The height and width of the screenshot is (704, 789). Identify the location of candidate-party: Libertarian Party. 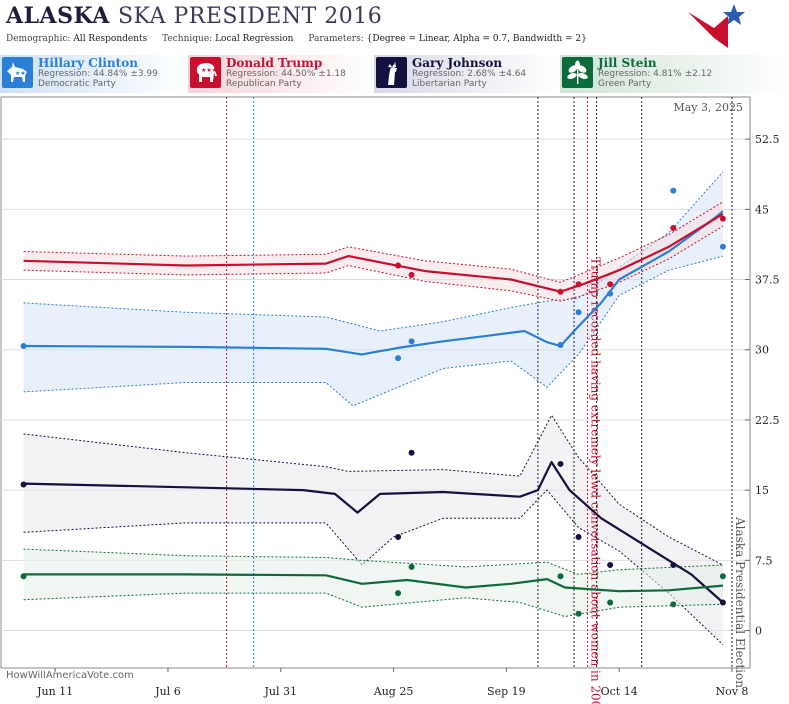
(449, 84).